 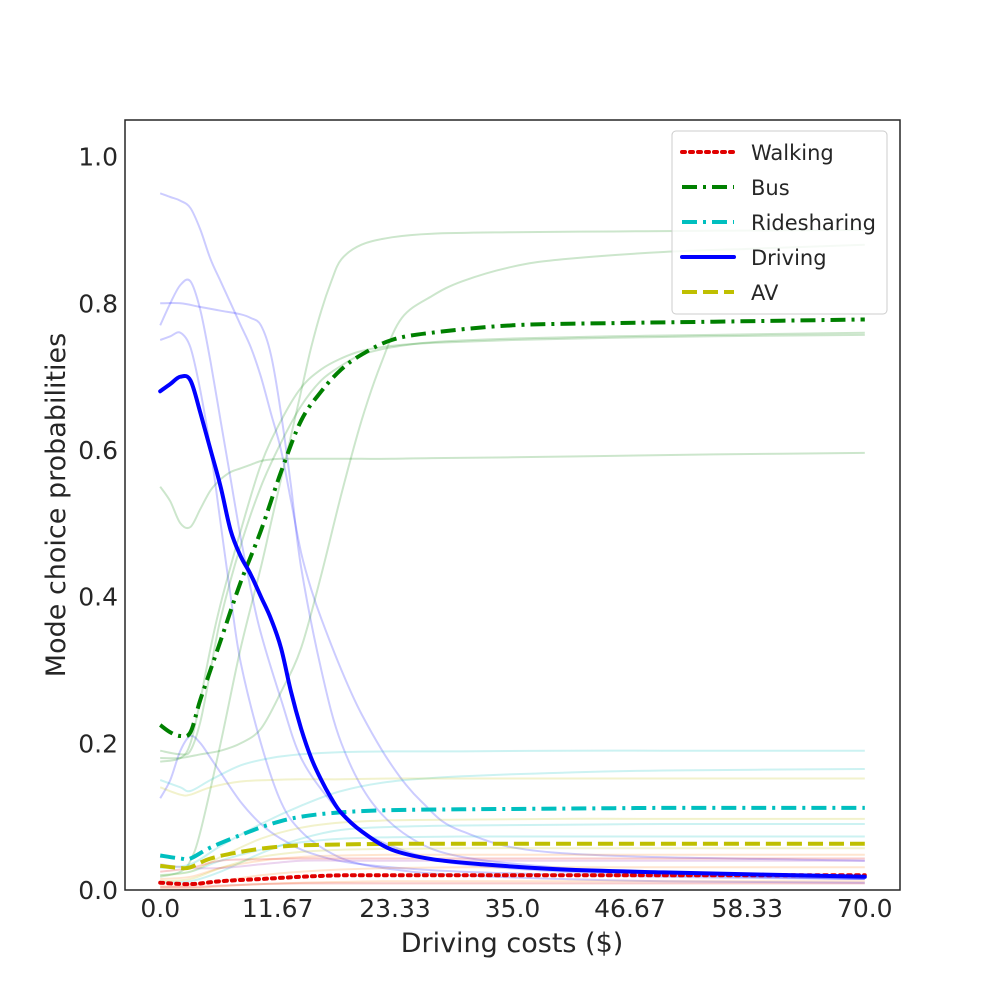 What do you see at coordinates (56, 505) in the screenshot?
I see `y-axis-label: Mode choice probabilities` at bounding box center [56, 505].